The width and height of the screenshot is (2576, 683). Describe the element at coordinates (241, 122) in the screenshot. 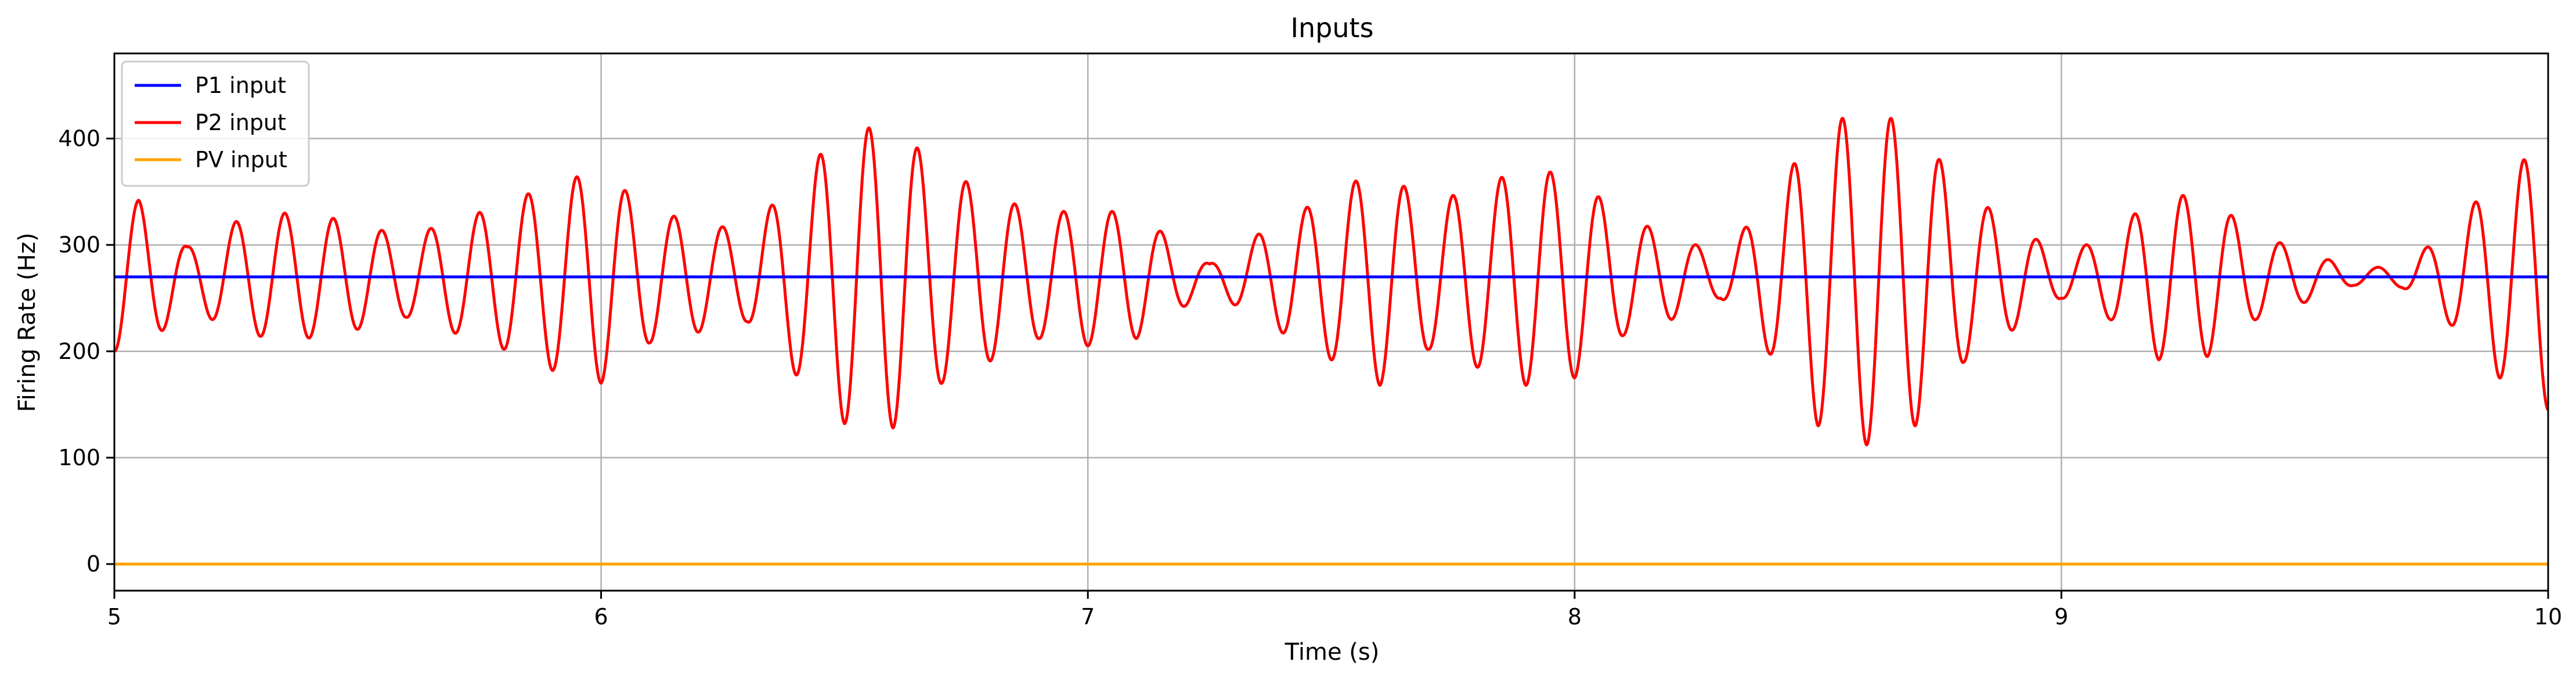

I see `legend-label: P2 input` at that location.